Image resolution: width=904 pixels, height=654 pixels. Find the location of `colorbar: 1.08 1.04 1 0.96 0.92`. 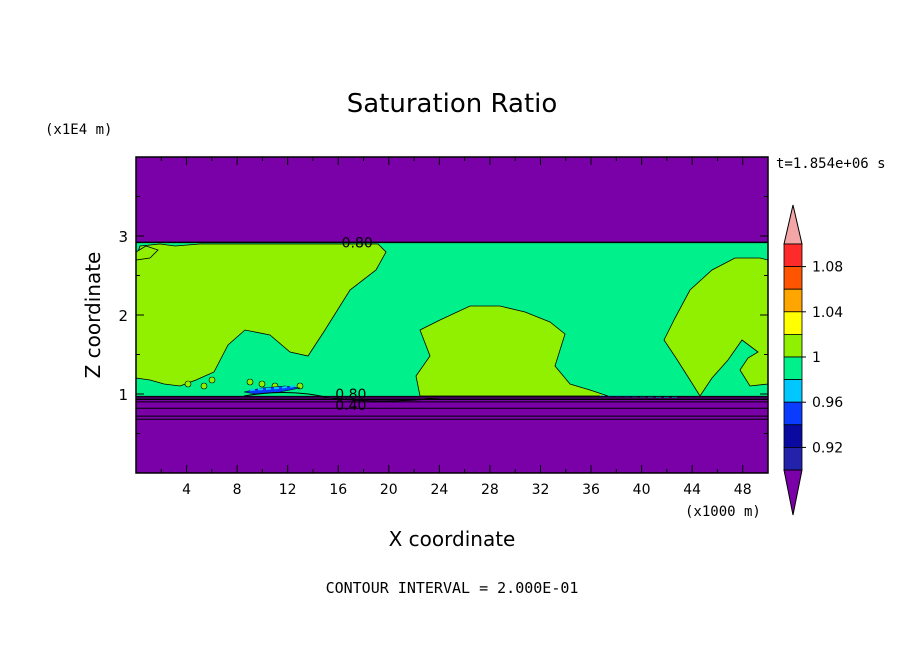

colorbar: 1.08 1.04 1 0.96 0.92 is located at coordinates (813, 360).